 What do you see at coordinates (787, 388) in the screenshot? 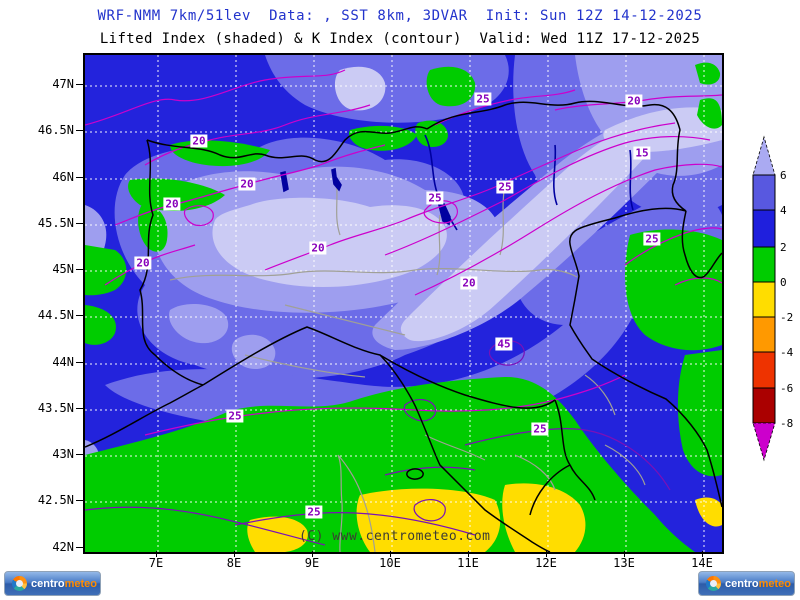
I see `colorbar-tick-label: -6` at bounding box center [787, 388].